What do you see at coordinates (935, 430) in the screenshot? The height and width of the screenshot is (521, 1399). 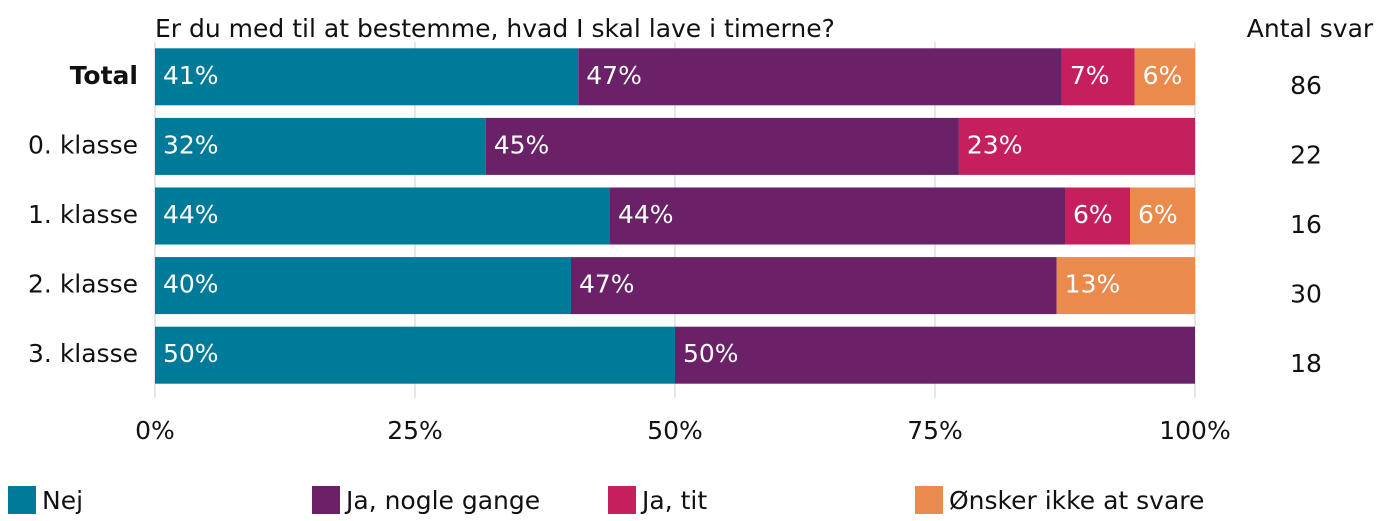 I see `x-tick-label: 75%` at bounding box center [935, 430].